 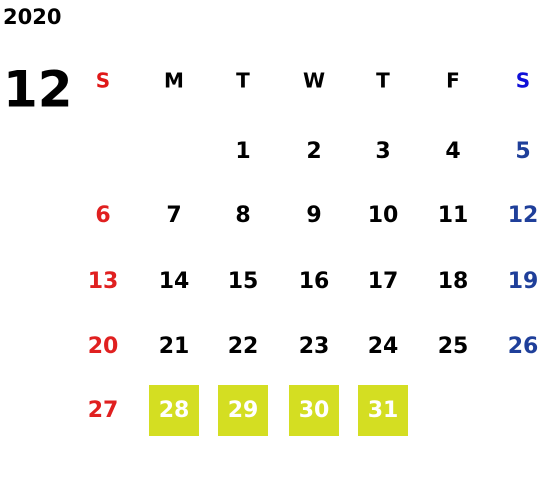 I want to click on day-number: 10, so click(x=383, y=215).